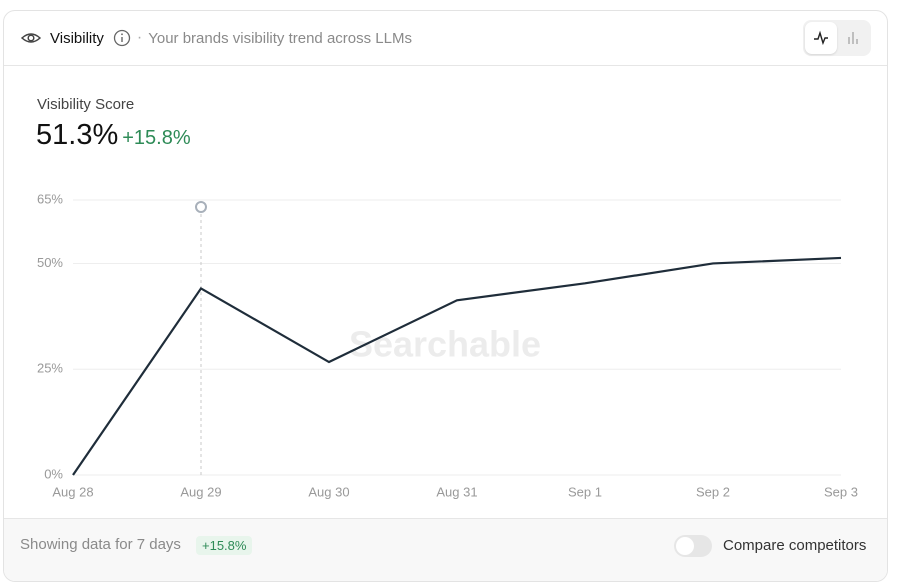 The width and height of the screenshot is (900, 582). Describe the element at coordinates (585, 491) in the screenshot. I see `x-tick-label: Sep 1` at that location.